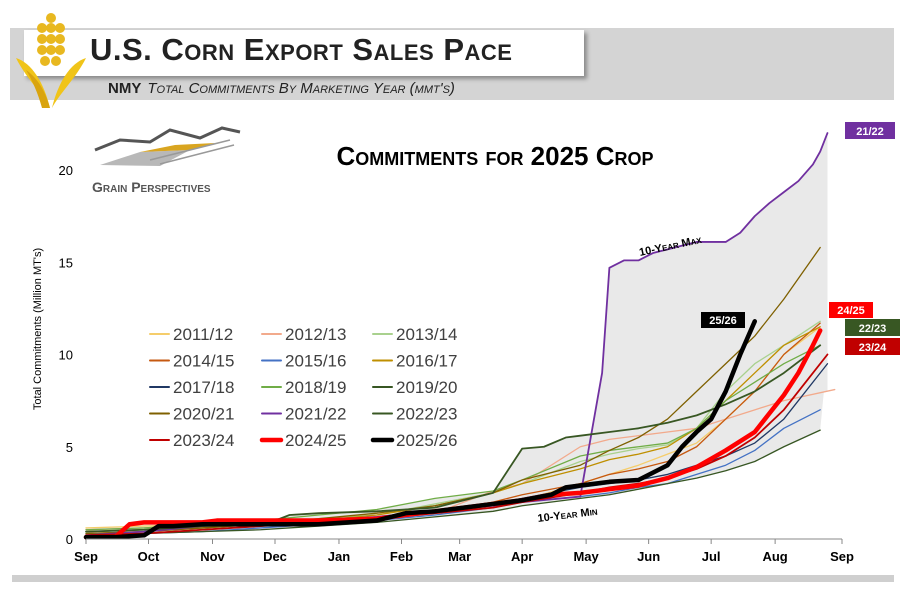 Image resolution: width=919 pixels, height=591 pixels. I want to click on y-tick-label: 10, so click(66, 355).